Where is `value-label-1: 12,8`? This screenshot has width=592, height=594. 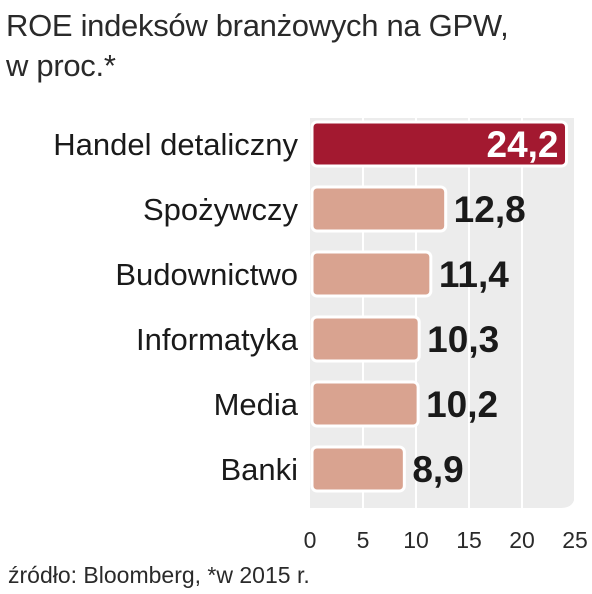 value-label-1: 12,8 is located at coordinates (490, 209).